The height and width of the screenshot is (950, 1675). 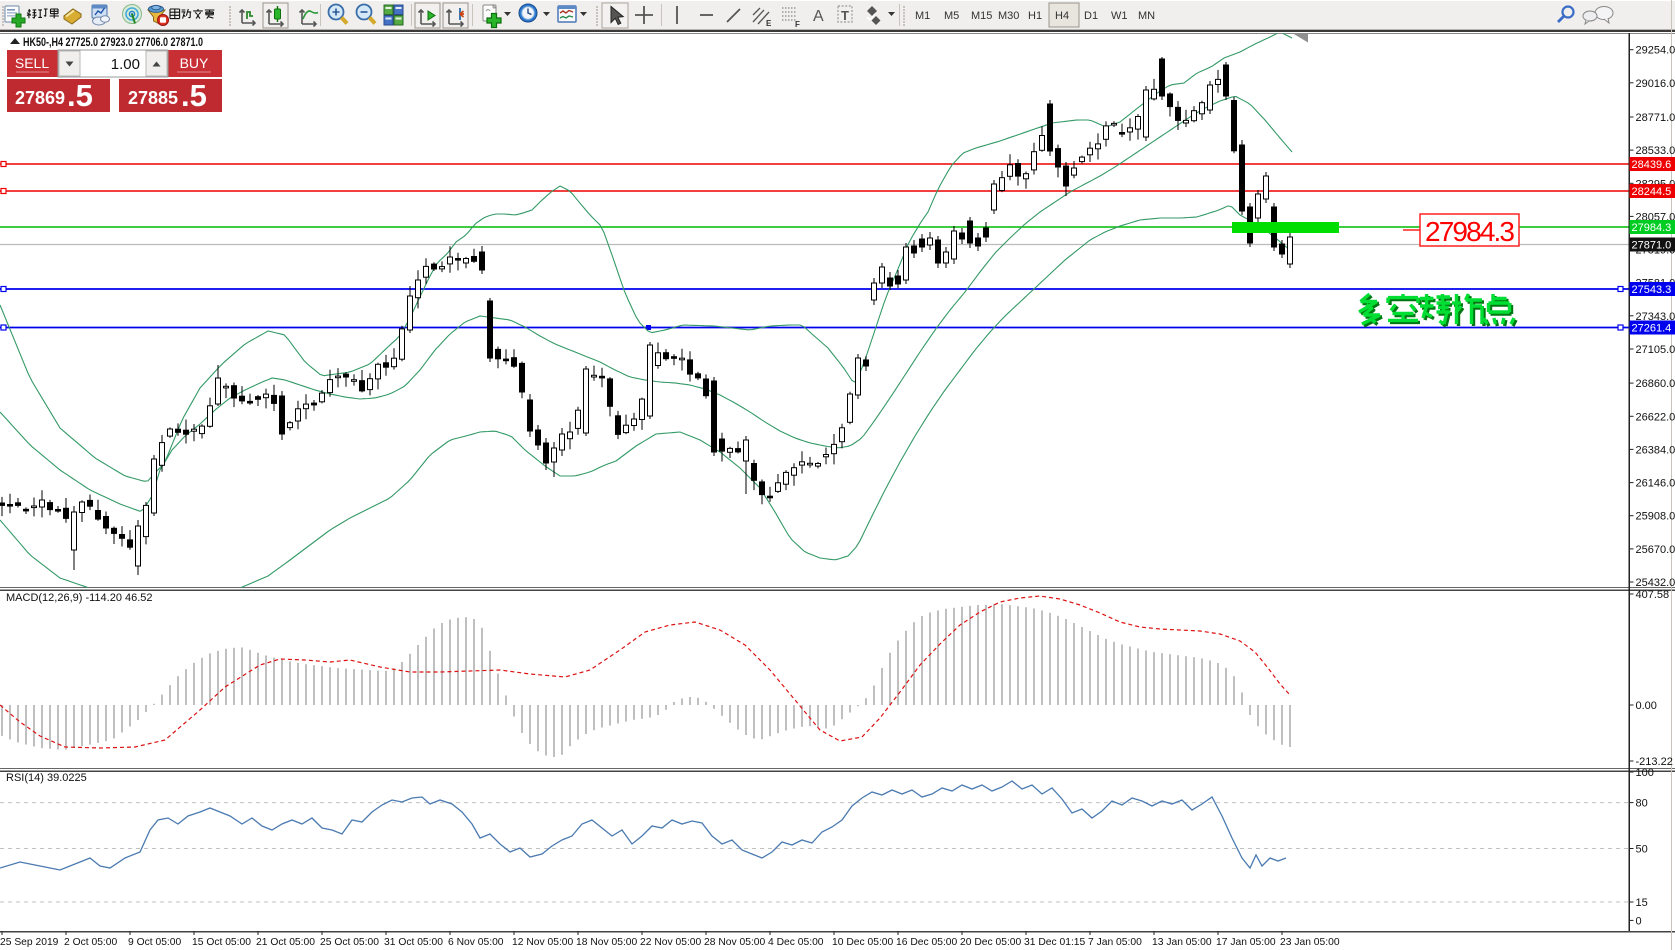 I want to click on svg-text: 28 Nov 05:00, so click(x=735, y=942).